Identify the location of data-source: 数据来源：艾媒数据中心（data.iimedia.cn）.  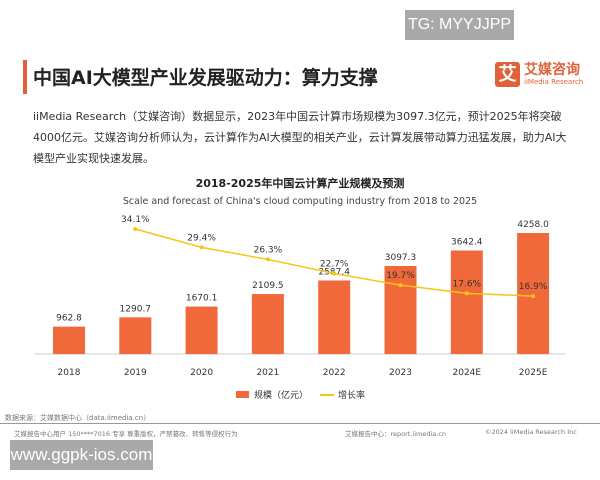
(78, 418).